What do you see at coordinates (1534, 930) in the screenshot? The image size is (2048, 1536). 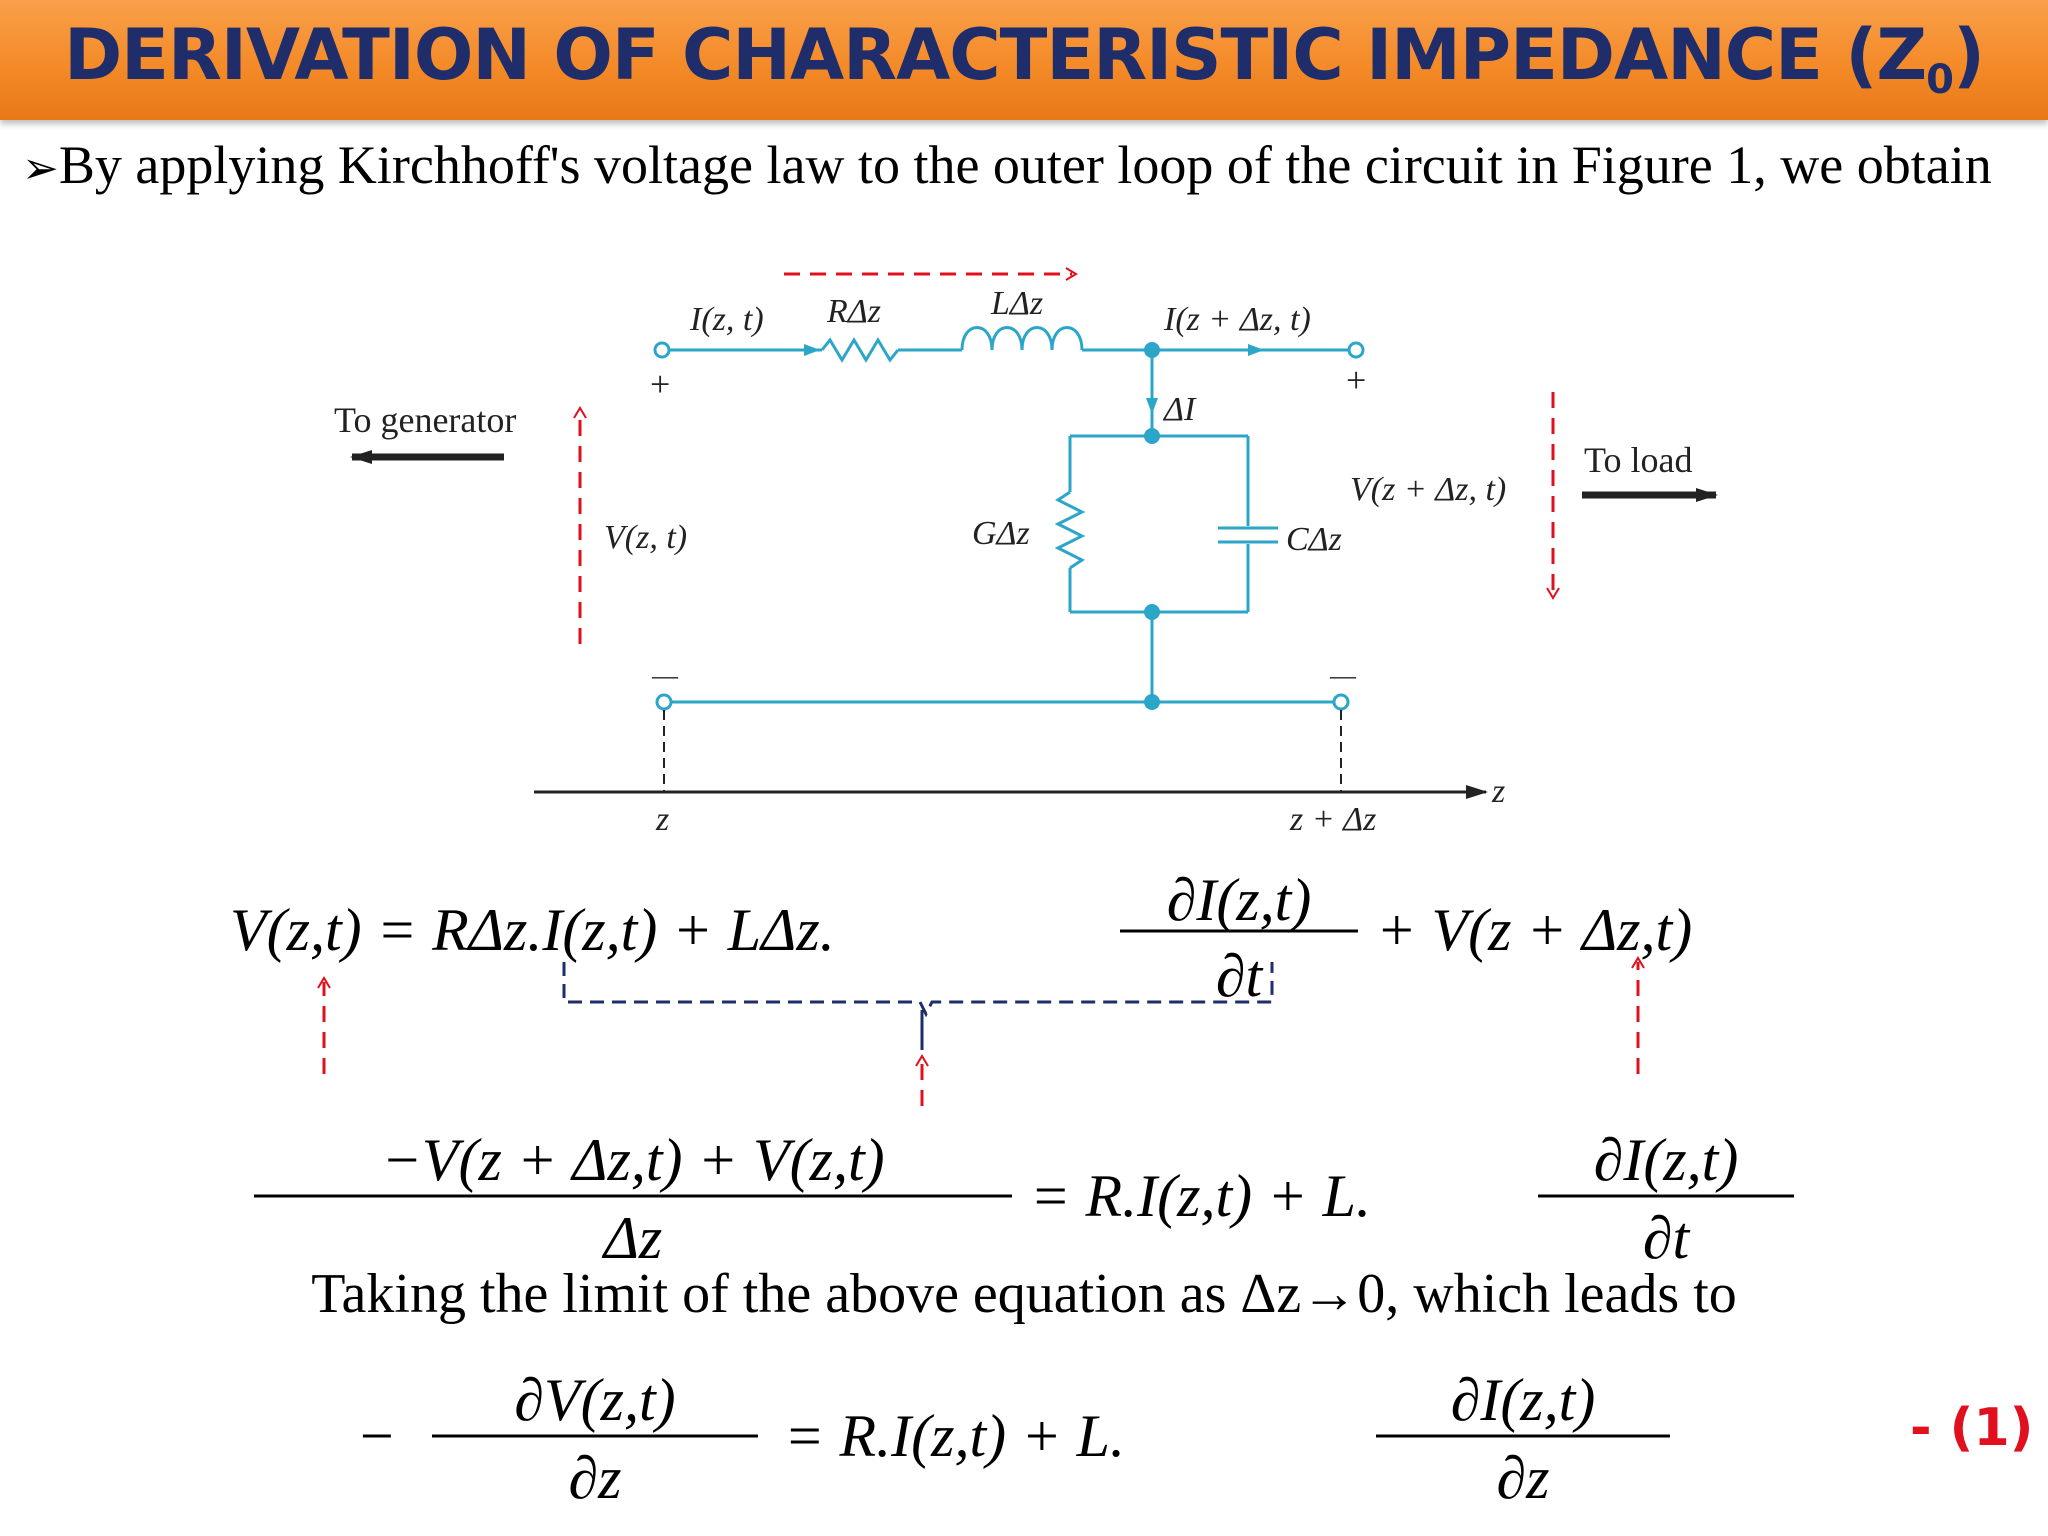 I see `eq1-tail: + V(z + Δz,t)` at bounding box center [1534, 930].